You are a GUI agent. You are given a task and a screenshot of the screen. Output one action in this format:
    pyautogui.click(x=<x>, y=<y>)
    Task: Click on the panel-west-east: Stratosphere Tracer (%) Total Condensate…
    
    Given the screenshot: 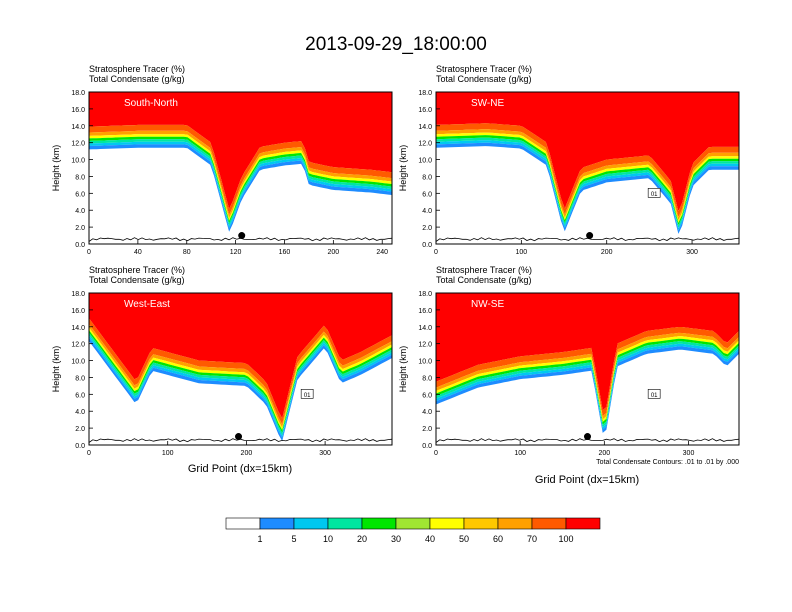 What is the action you would take?
    pyautogui.click(x=222, y=370)
    